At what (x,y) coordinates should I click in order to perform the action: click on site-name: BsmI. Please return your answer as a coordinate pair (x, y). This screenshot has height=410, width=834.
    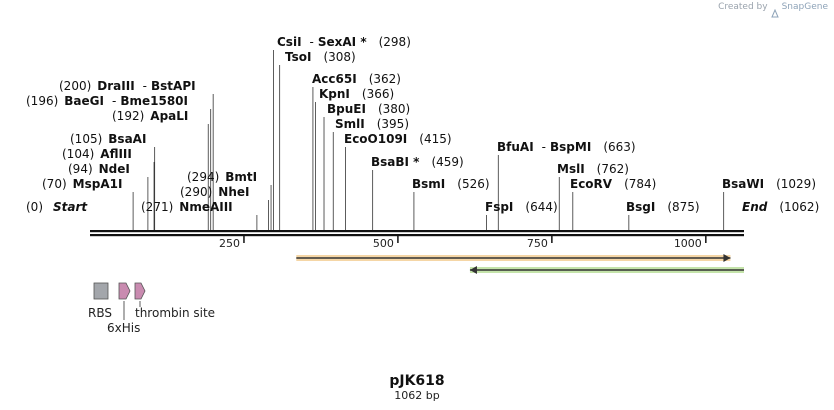
    Looking at the image, I should click on (428, 184).